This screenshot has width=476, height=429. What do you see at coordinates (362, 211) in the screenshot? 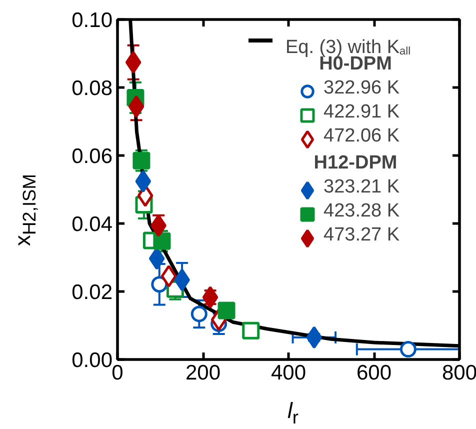
I see `legend-label: 423.28 K` at bounding box center [362, 211].